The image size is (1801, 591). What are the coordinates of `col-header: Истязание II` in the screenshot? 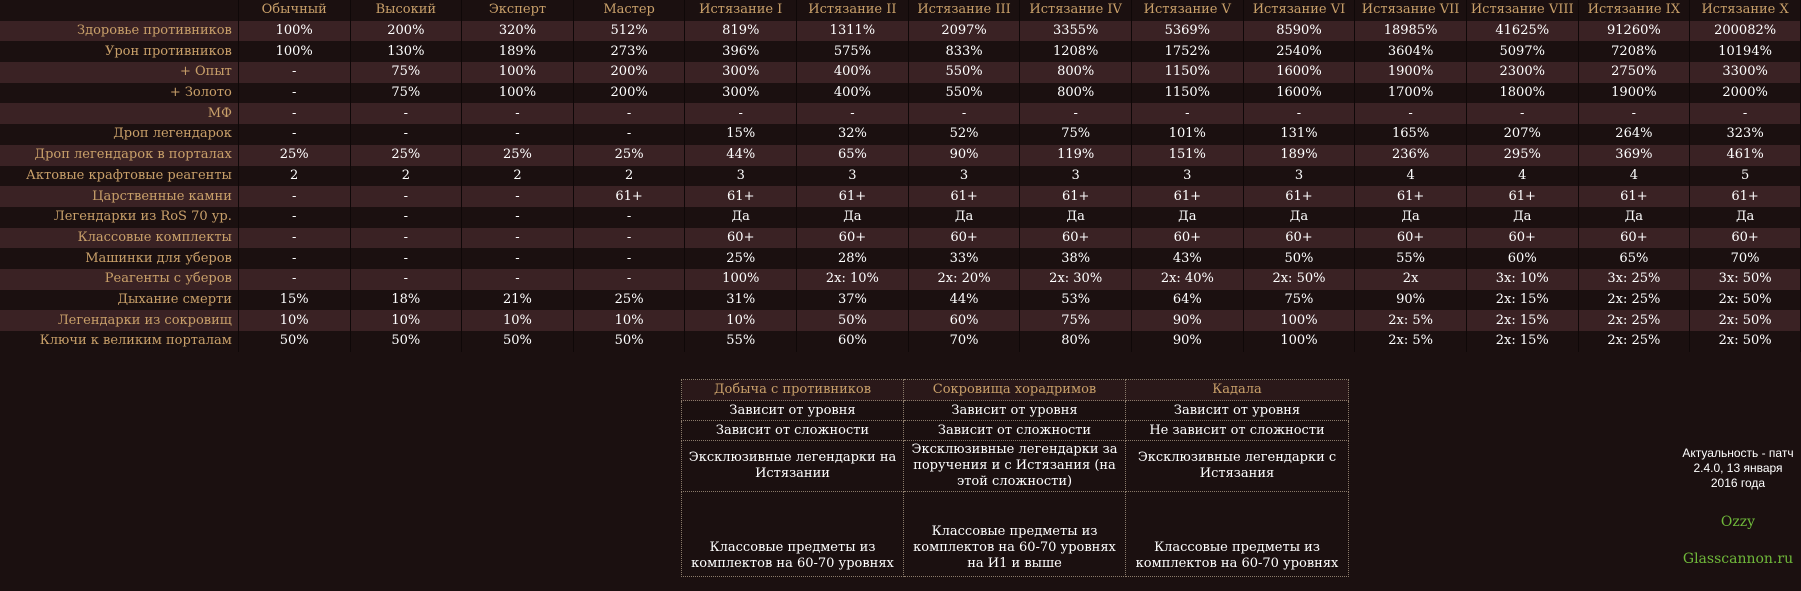 It's located at (852, 10).